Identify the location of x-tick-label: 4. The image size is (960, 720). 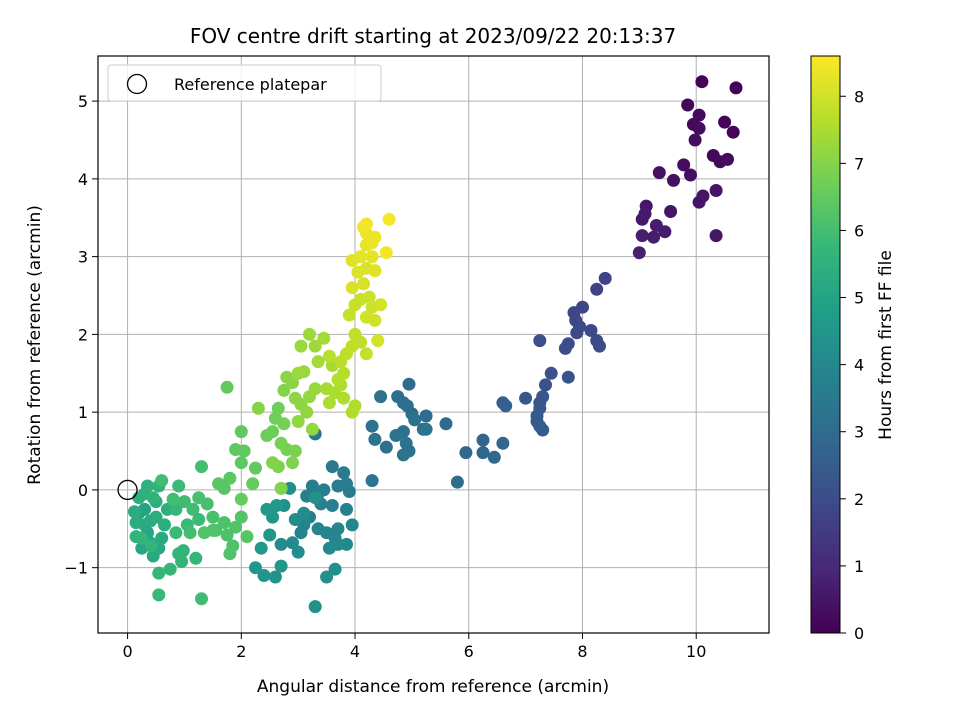
(355, 651).